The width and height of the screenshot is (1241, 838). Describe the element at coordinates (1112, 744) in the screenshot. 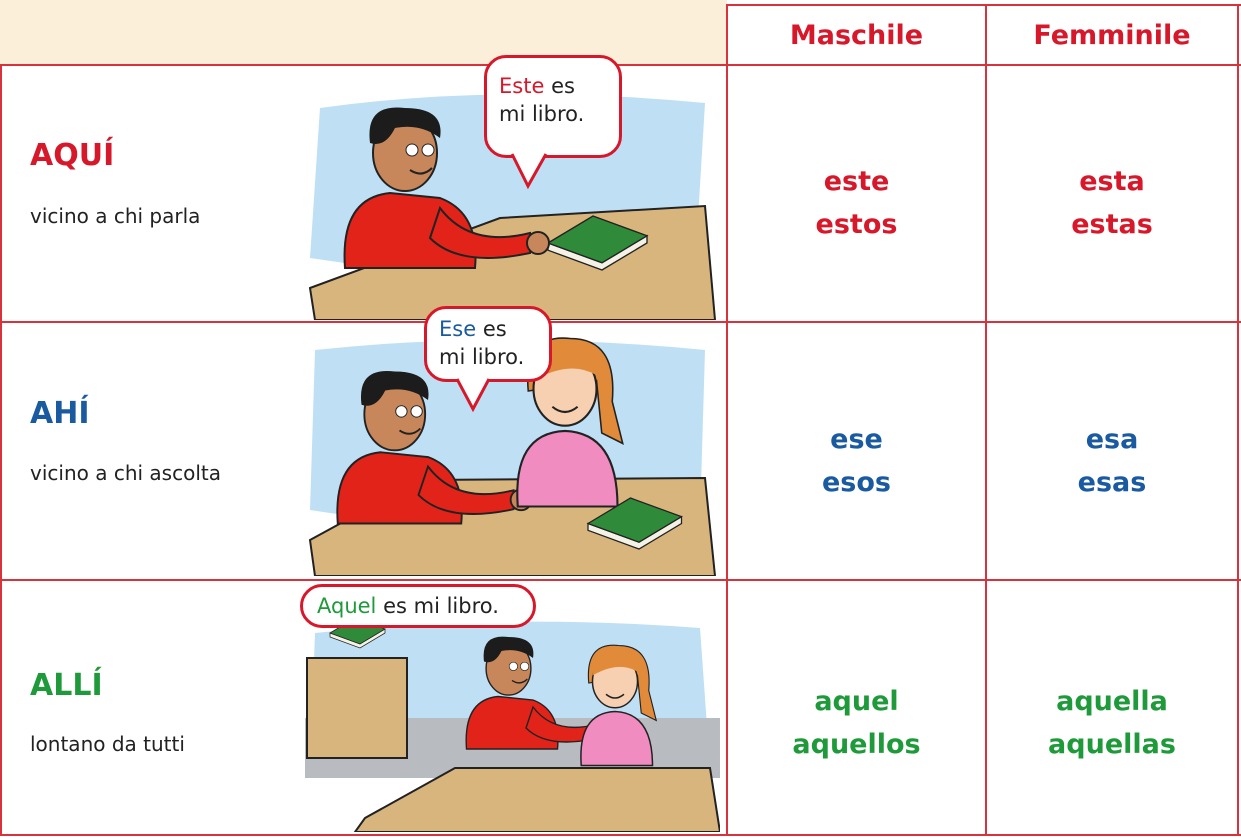

I see `form: aquellas` at that location.